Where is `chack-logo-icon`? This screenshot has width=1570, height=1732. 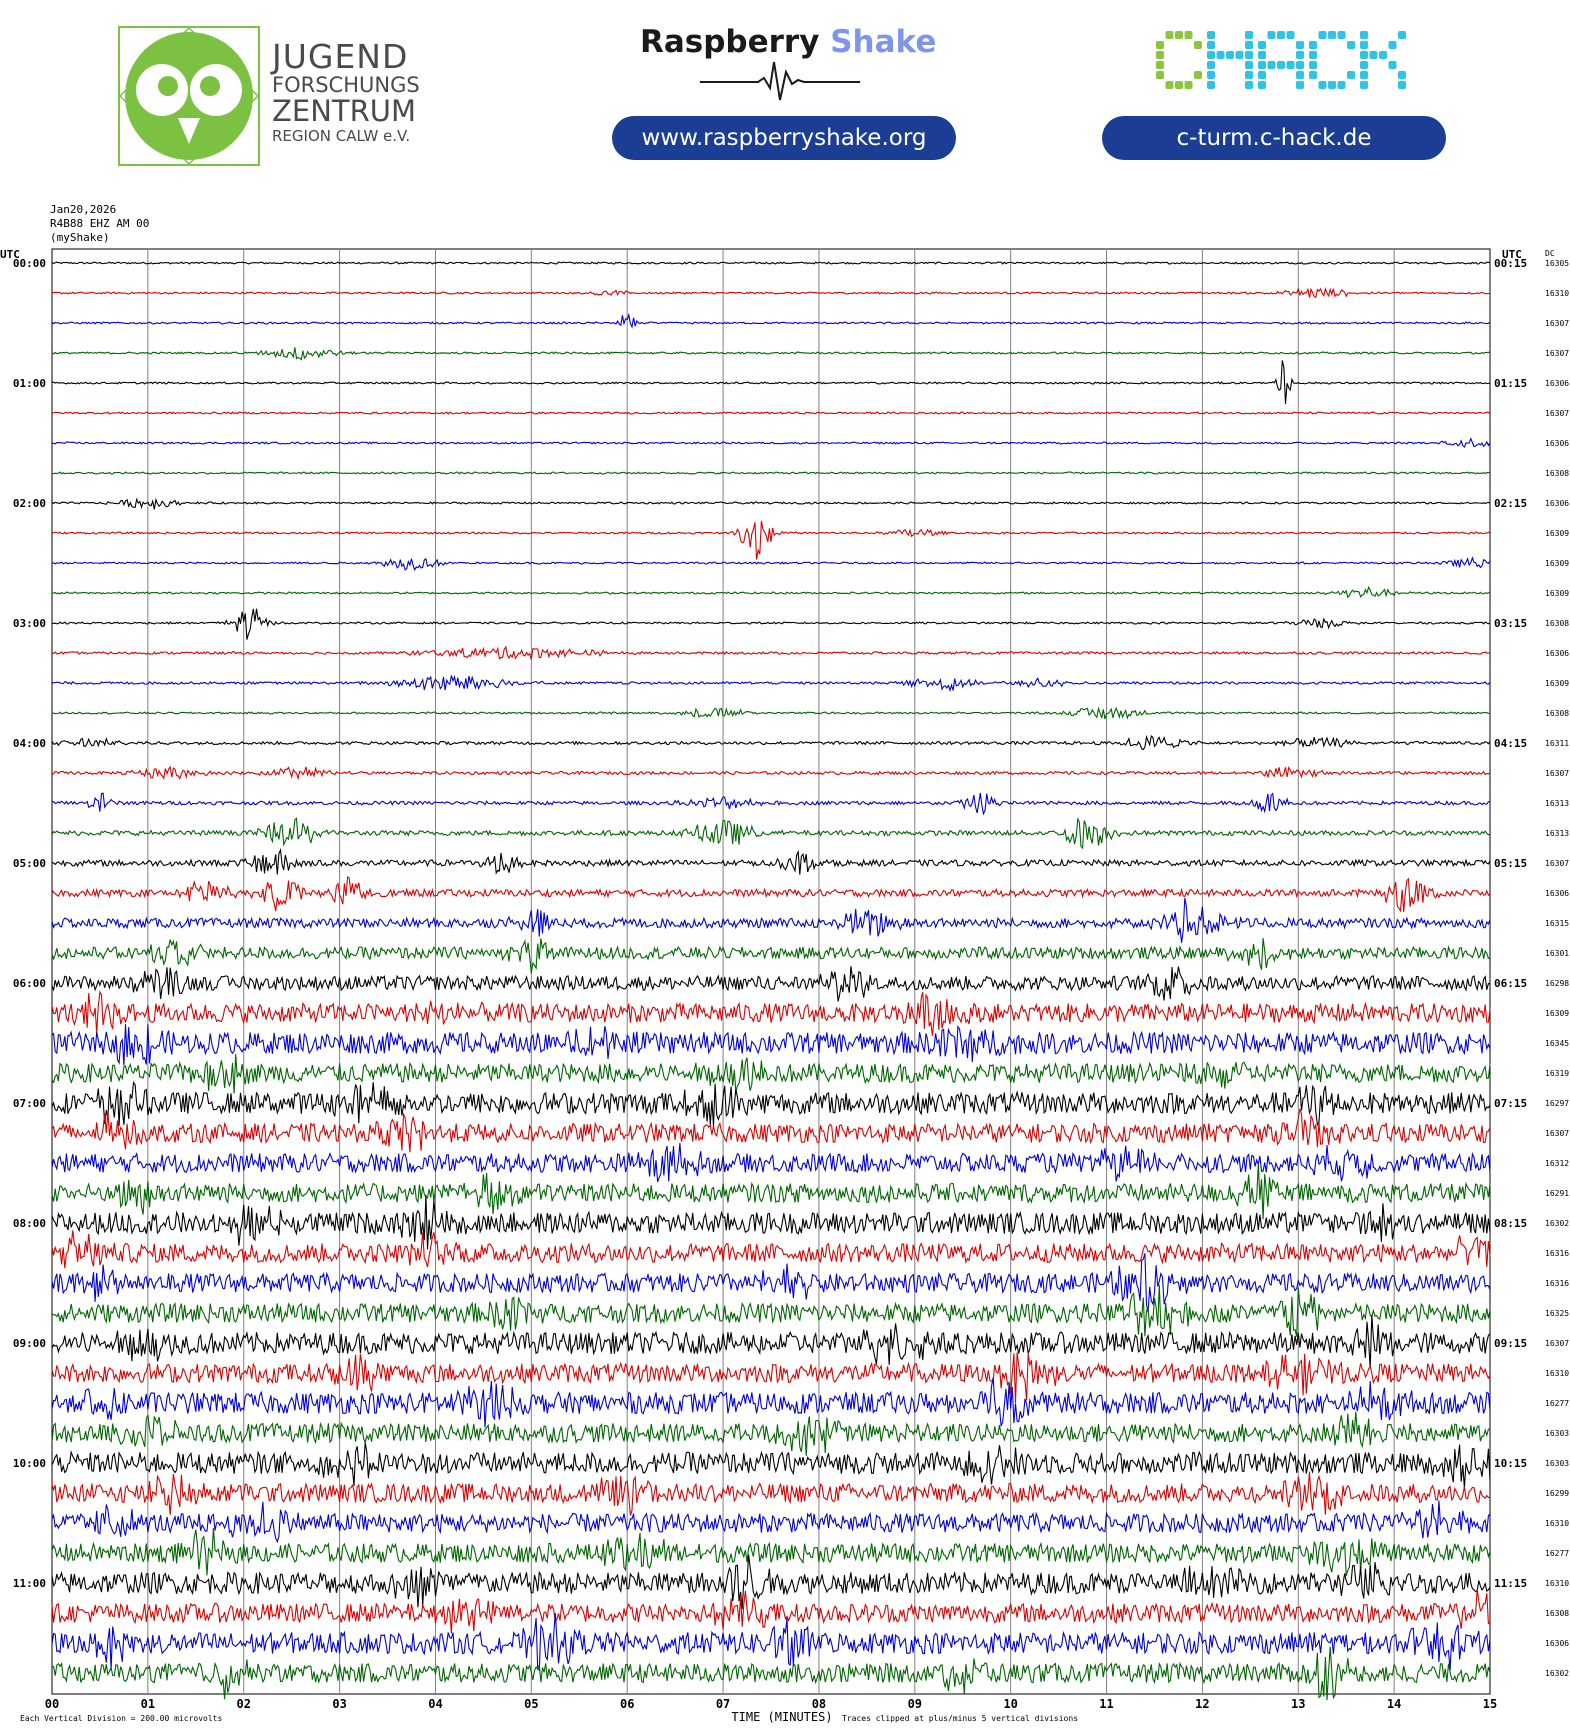
chack-logo-icon is located at coordinates (1281, 60).